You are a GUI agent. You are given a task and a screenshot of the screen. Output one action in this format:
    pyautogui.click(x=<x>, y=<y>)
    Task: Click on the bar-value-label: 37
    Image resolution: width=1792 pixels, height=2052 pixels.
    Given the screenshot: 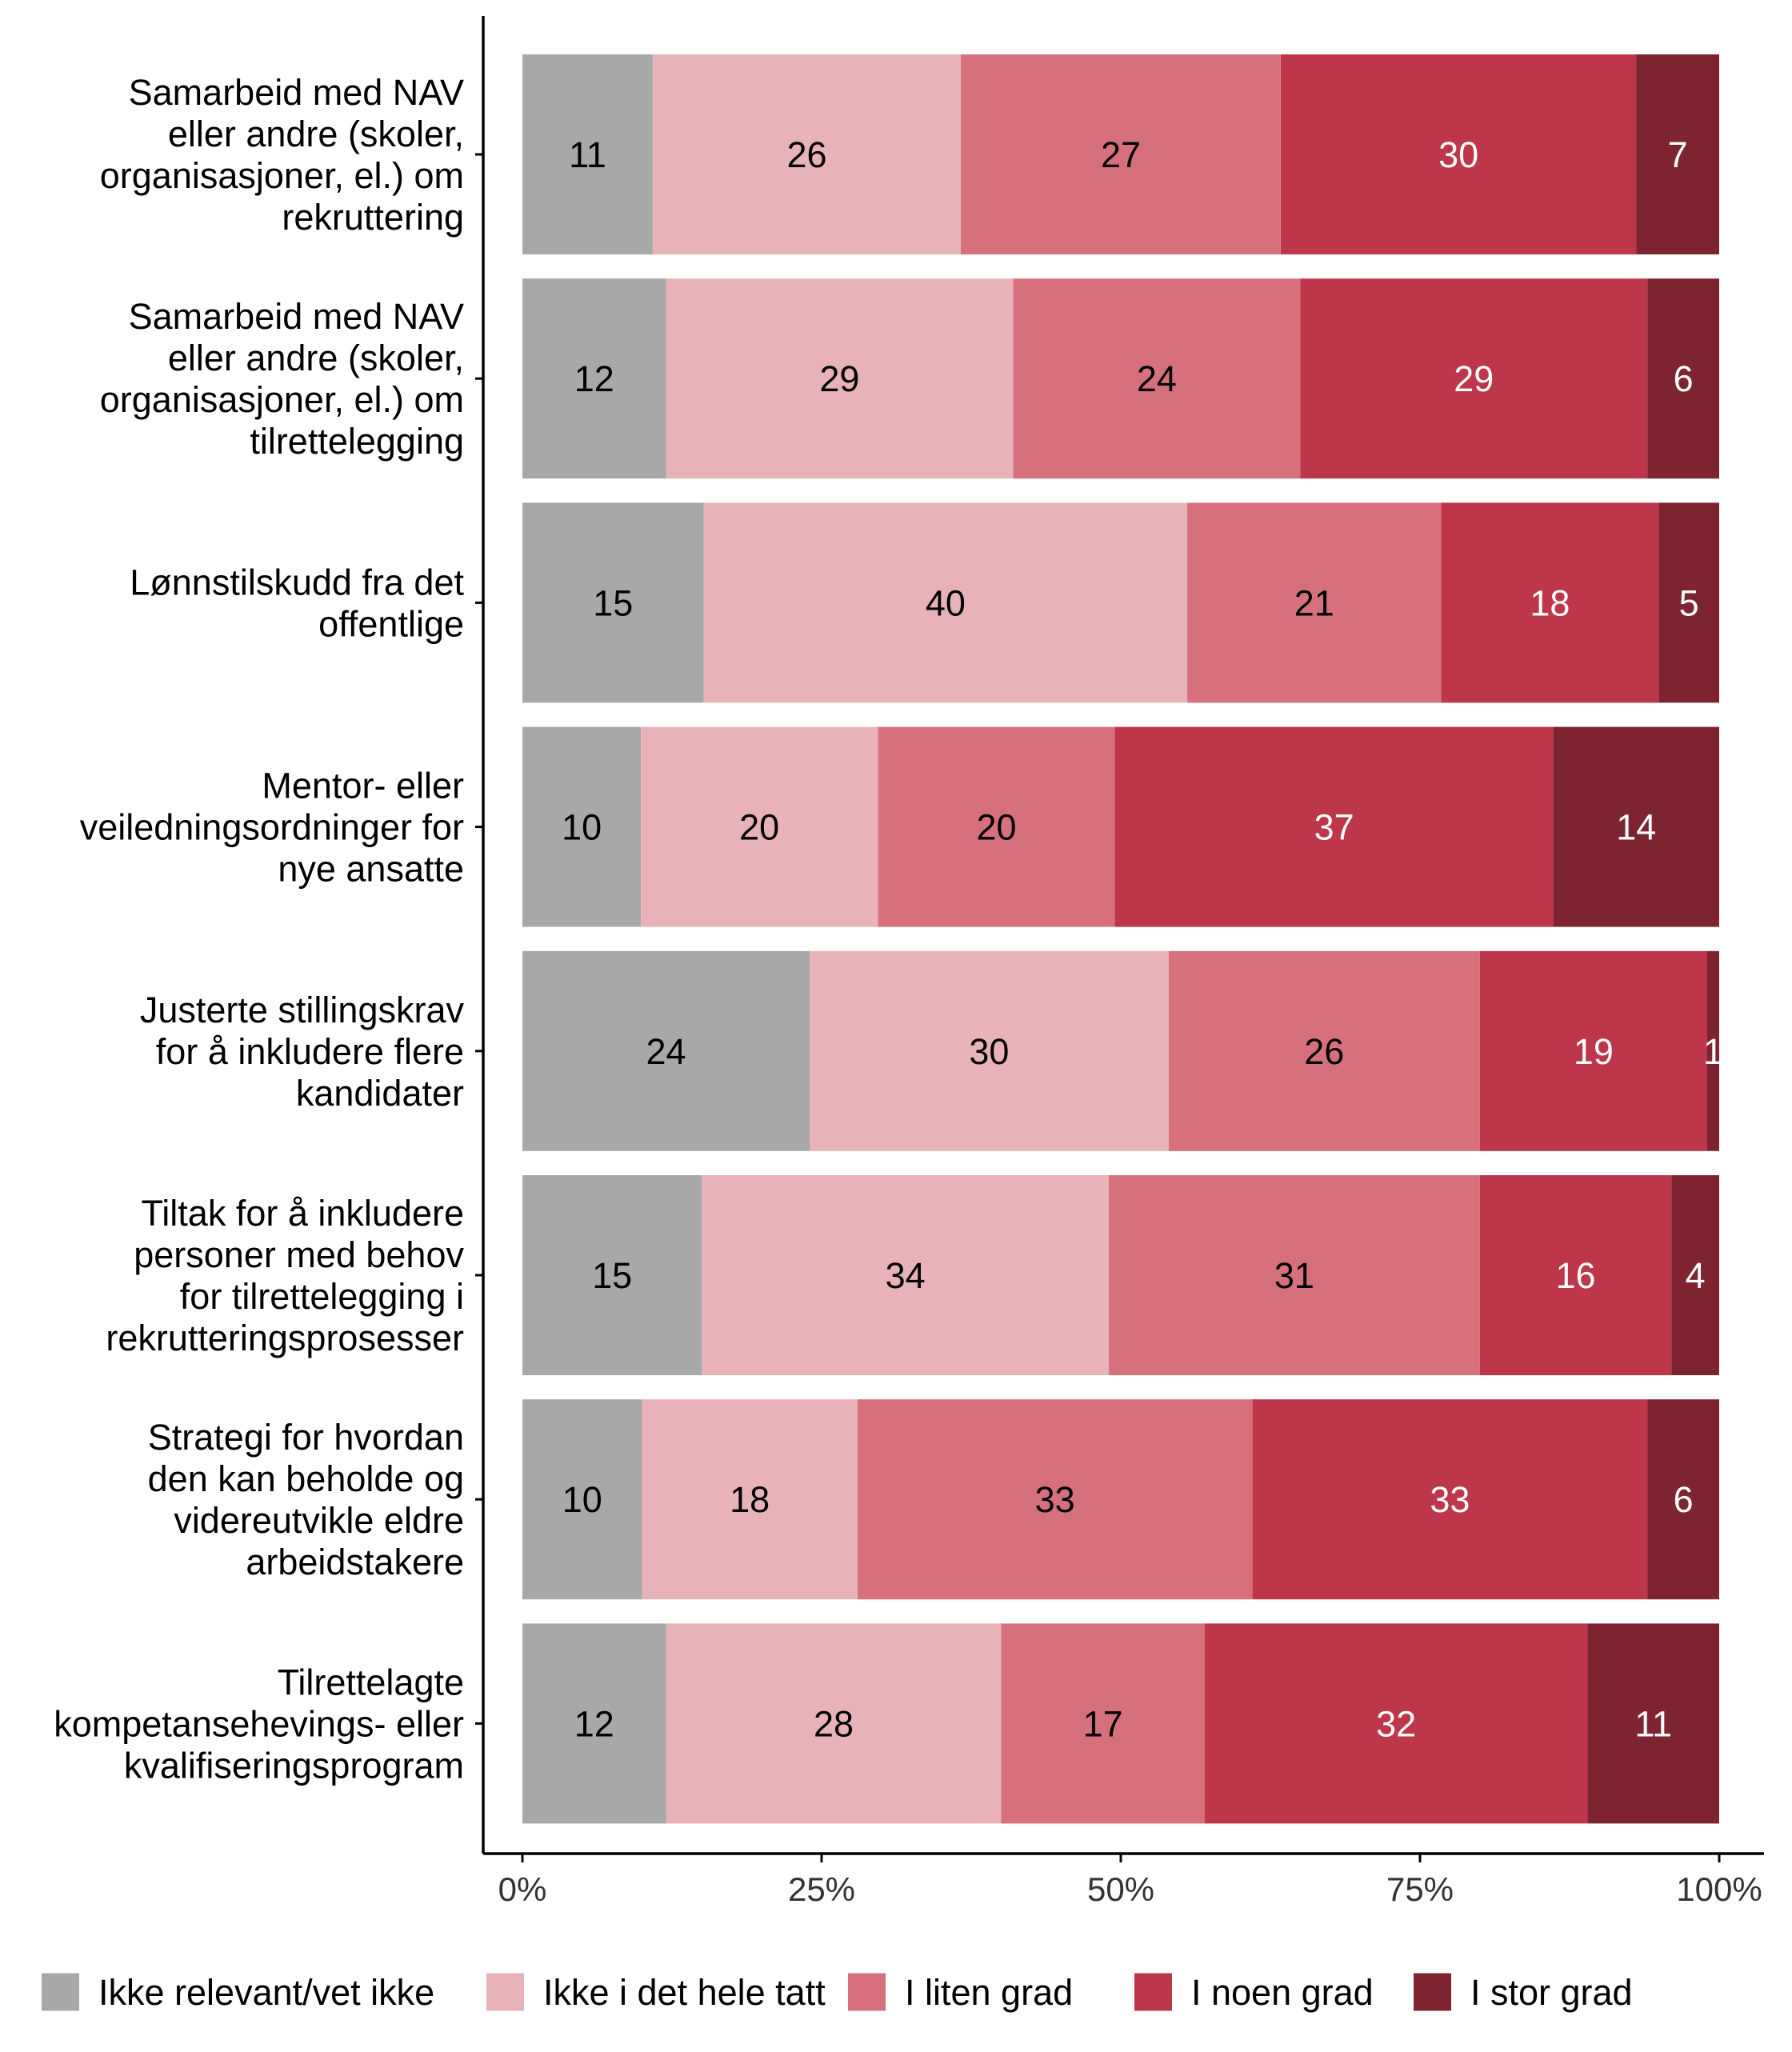 What is the action you would take?
    pyautogui.click(x=1334, y=827)
    